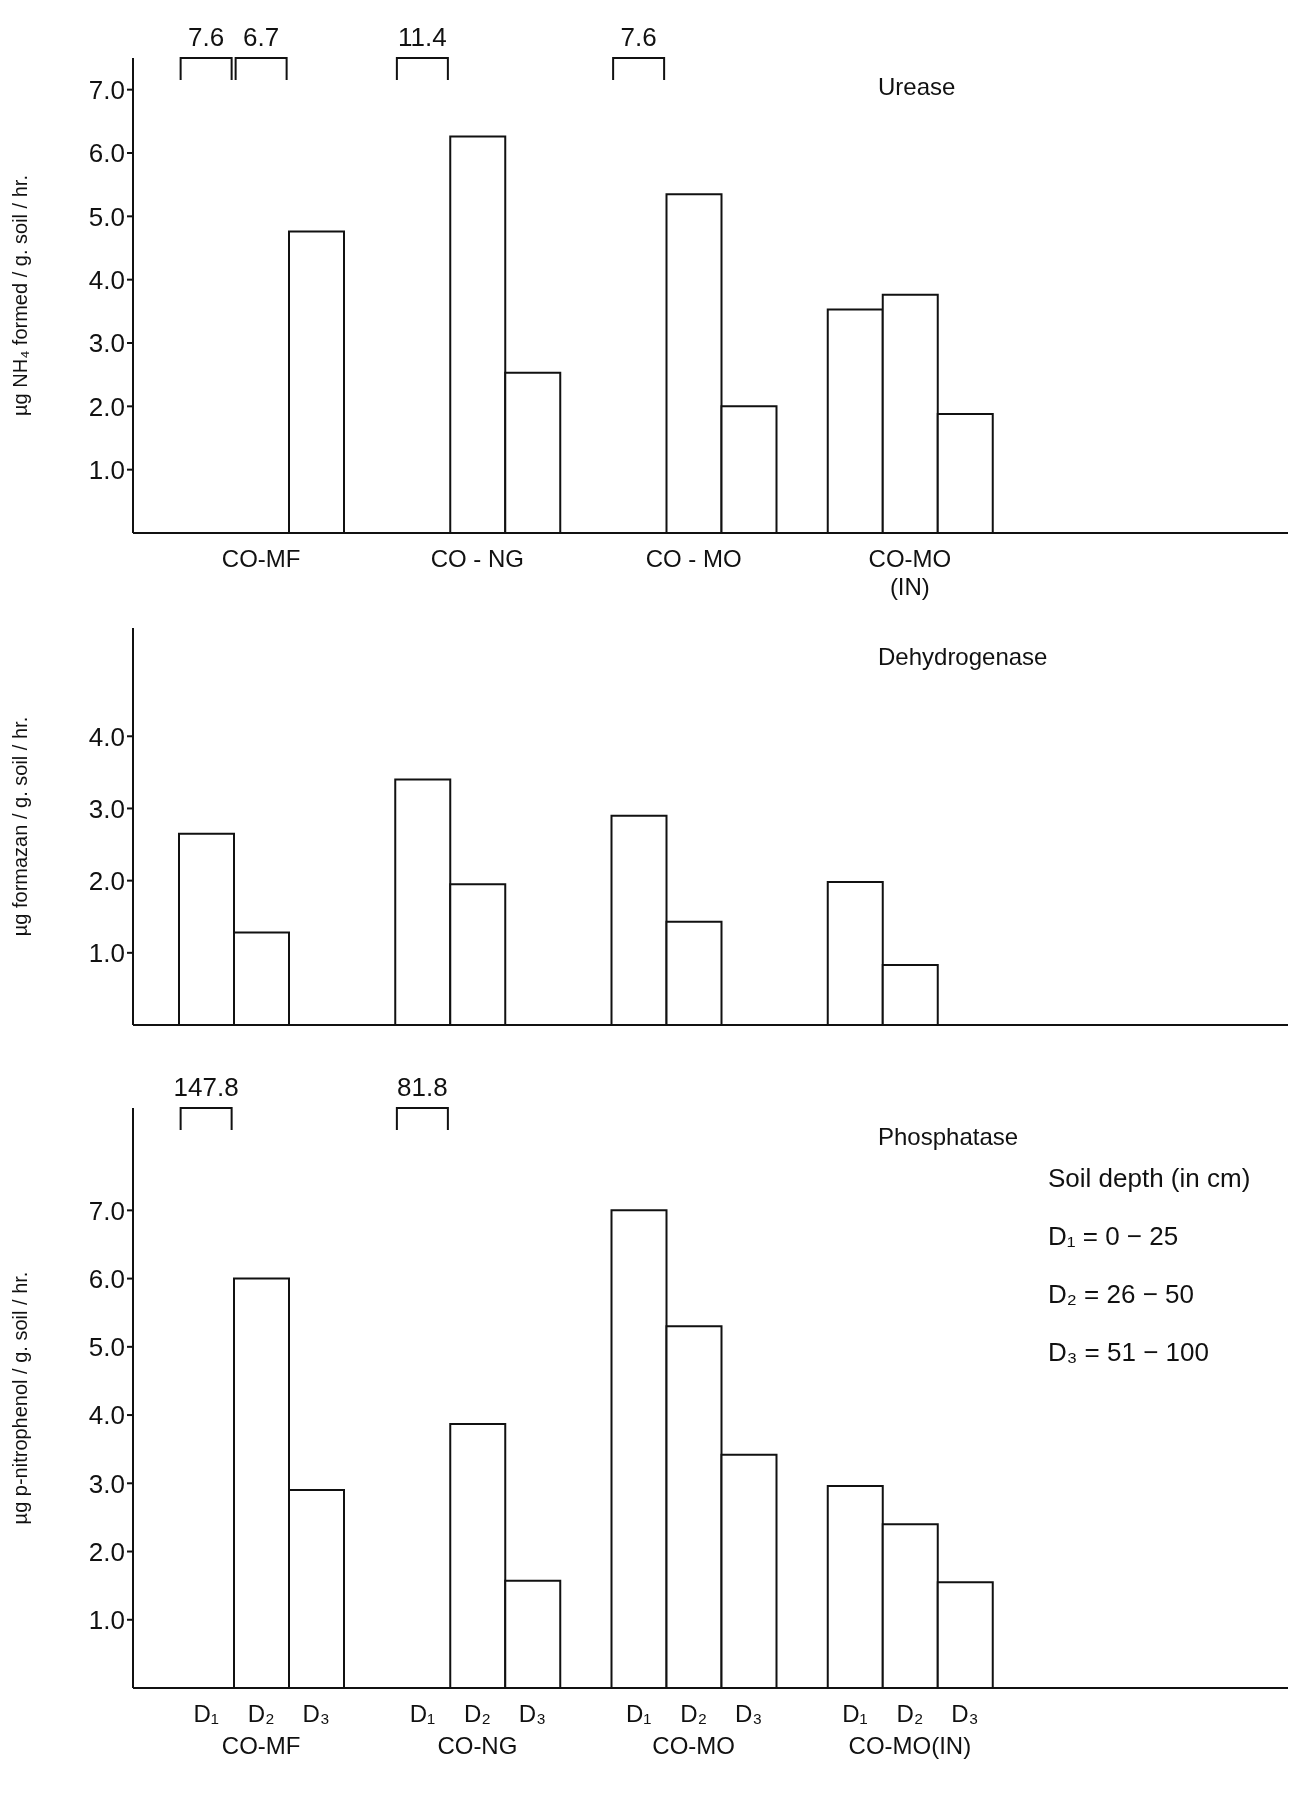 The image size is (1304, 1798). I want to click on text: 6.7, so click(261, 37).